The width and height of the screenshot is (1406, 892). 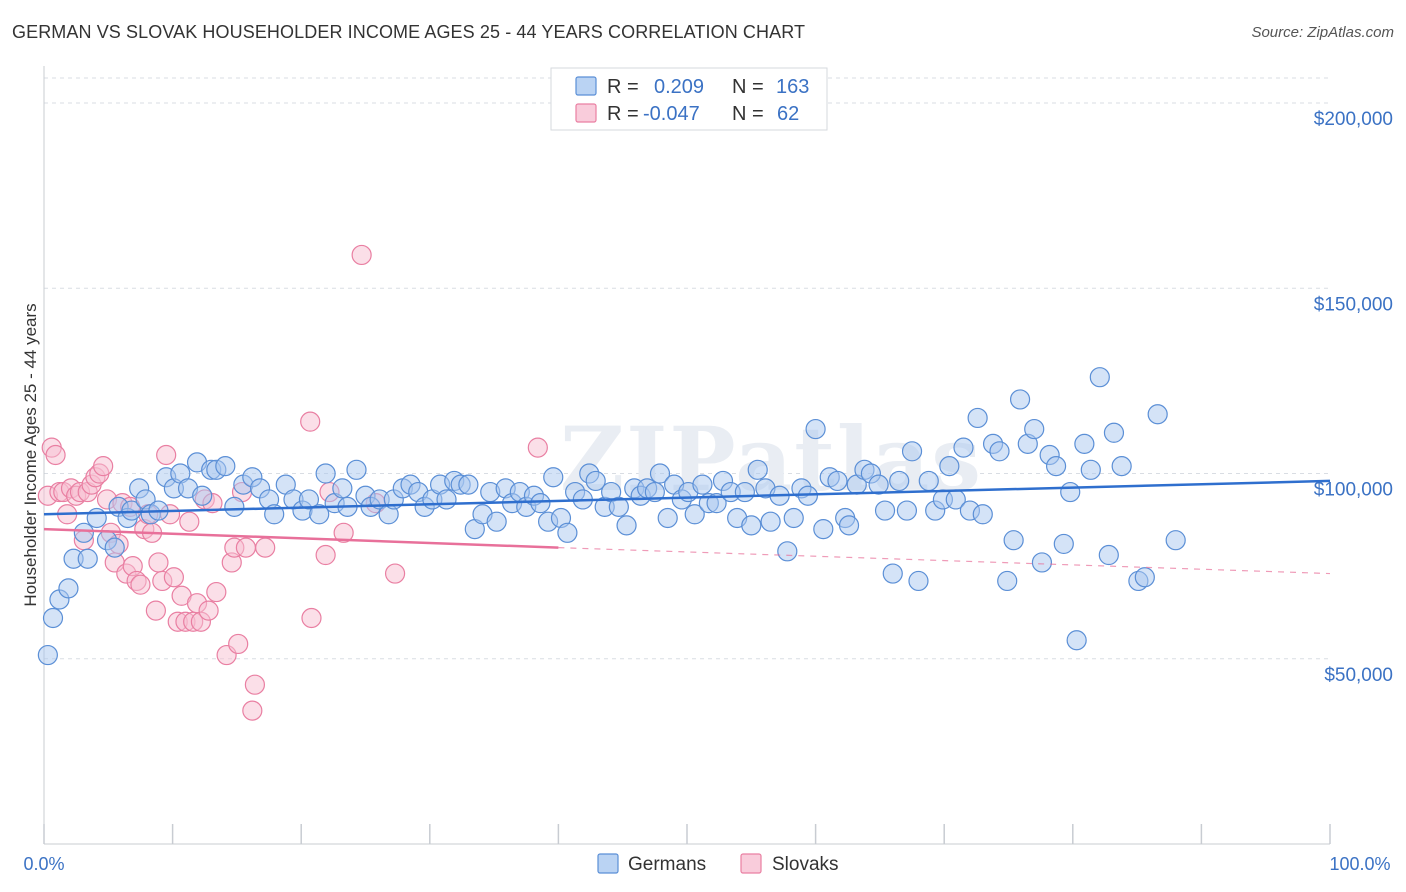 I want to click on y-tick-label-3: $200,000, so click(x=1353, y=119).